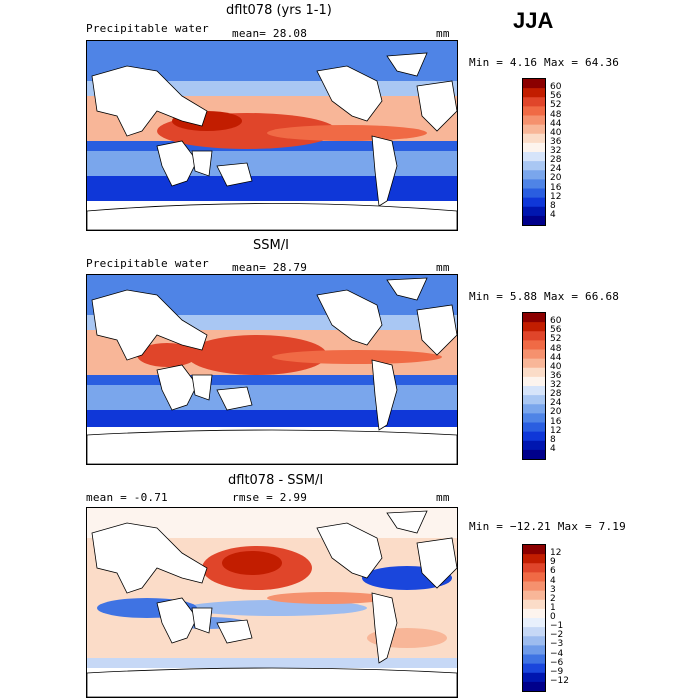 The width and height of the screenshot is (700, 700). I want to click on panel3-title: dflt078 - SSM/I, so click(276, 480).